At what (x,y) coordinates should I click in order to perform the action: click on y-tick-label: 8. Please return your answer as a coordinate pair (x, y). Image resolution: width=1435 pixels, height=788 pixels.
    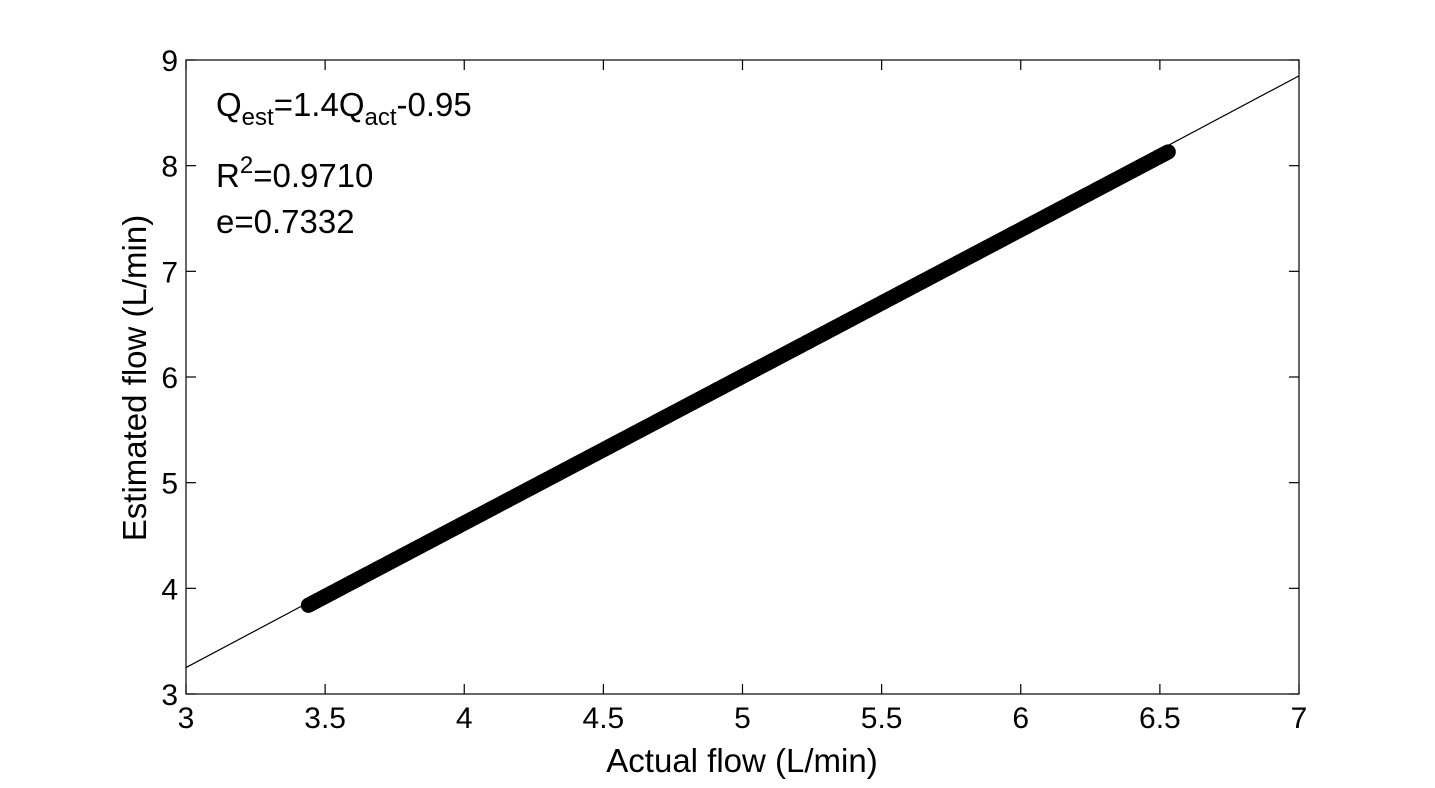
    Looking at the image, I should click on (169, 167).